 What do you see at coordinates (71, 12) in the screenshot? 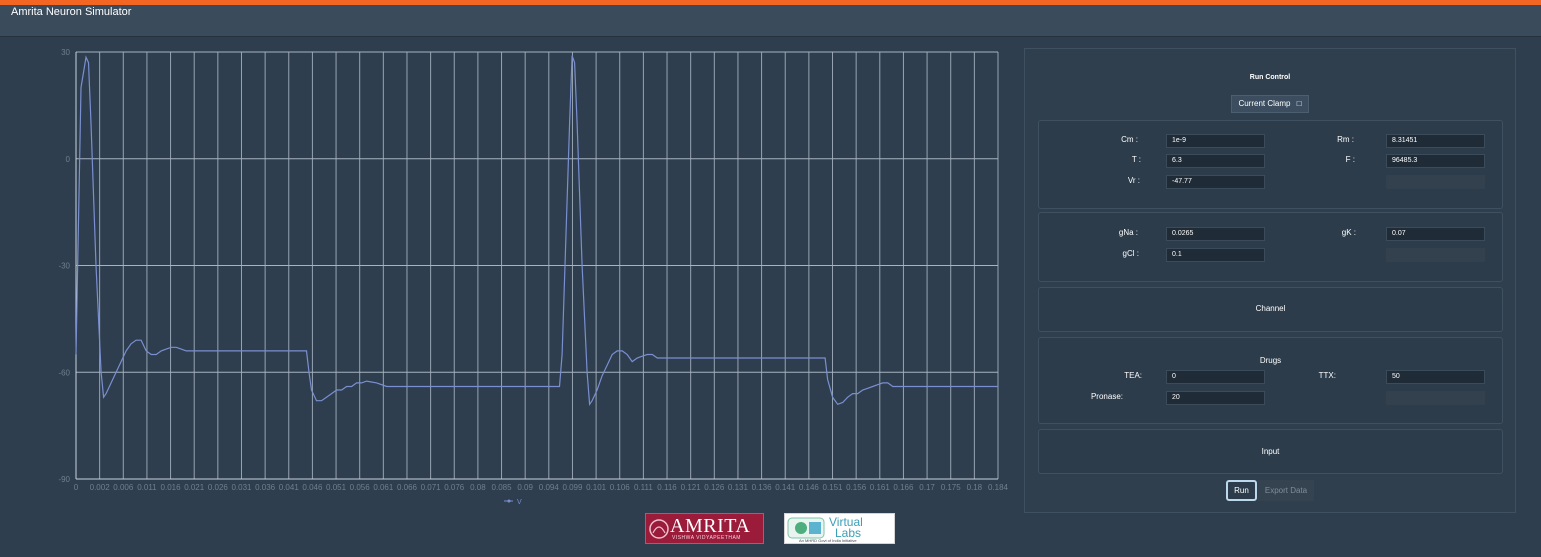
I see `app-title: Amrita Neuron Simulator` at bounding box center [71, 12].